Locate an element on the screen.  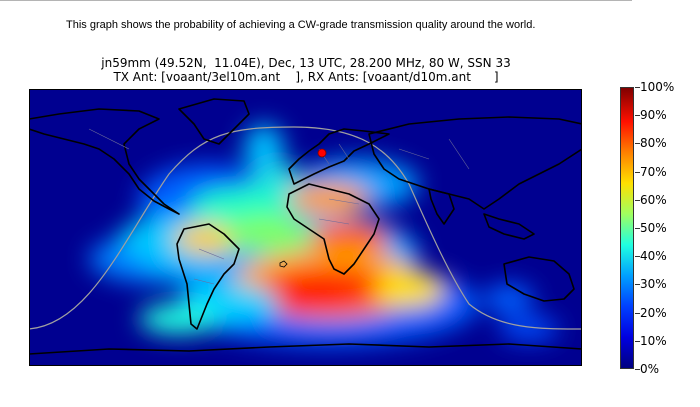
colorbar-label: 30% is located at coordinates (653, 284).